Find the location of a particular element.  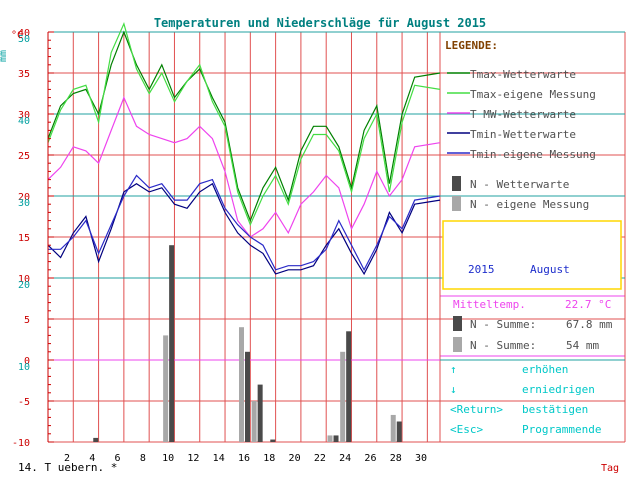

period-box is located at coordinates (532, 255).